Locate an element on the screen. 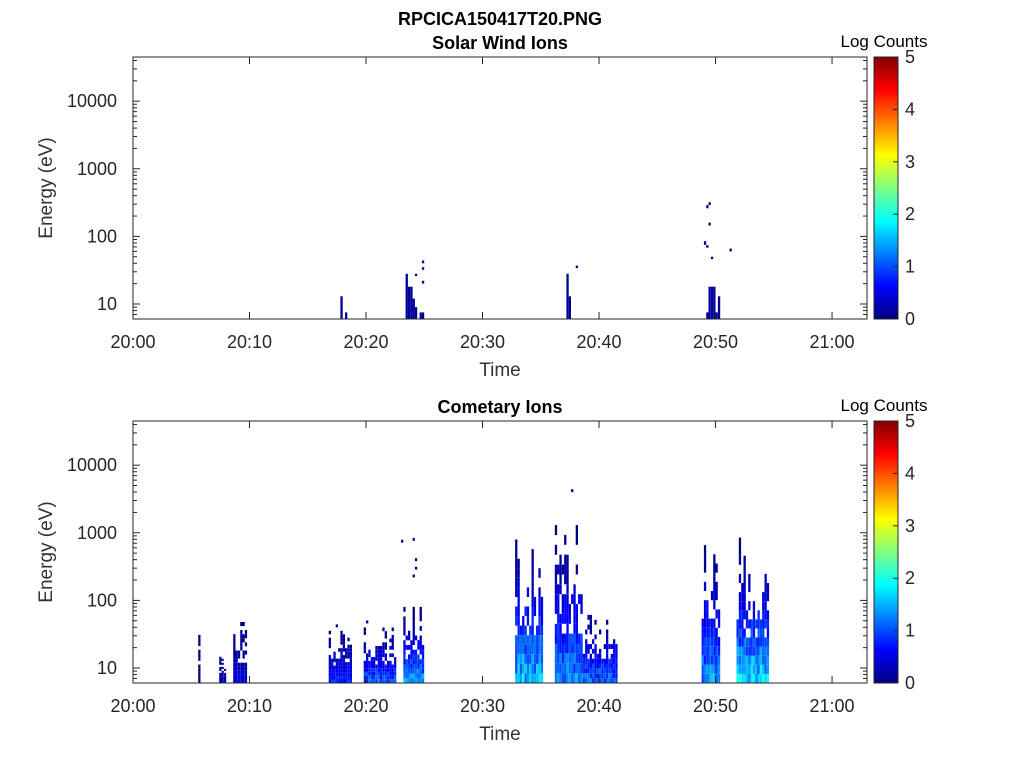 This screenshot has width=1024, height=768. x-tick-label: 20:40 is located at coordinates (599, 342).